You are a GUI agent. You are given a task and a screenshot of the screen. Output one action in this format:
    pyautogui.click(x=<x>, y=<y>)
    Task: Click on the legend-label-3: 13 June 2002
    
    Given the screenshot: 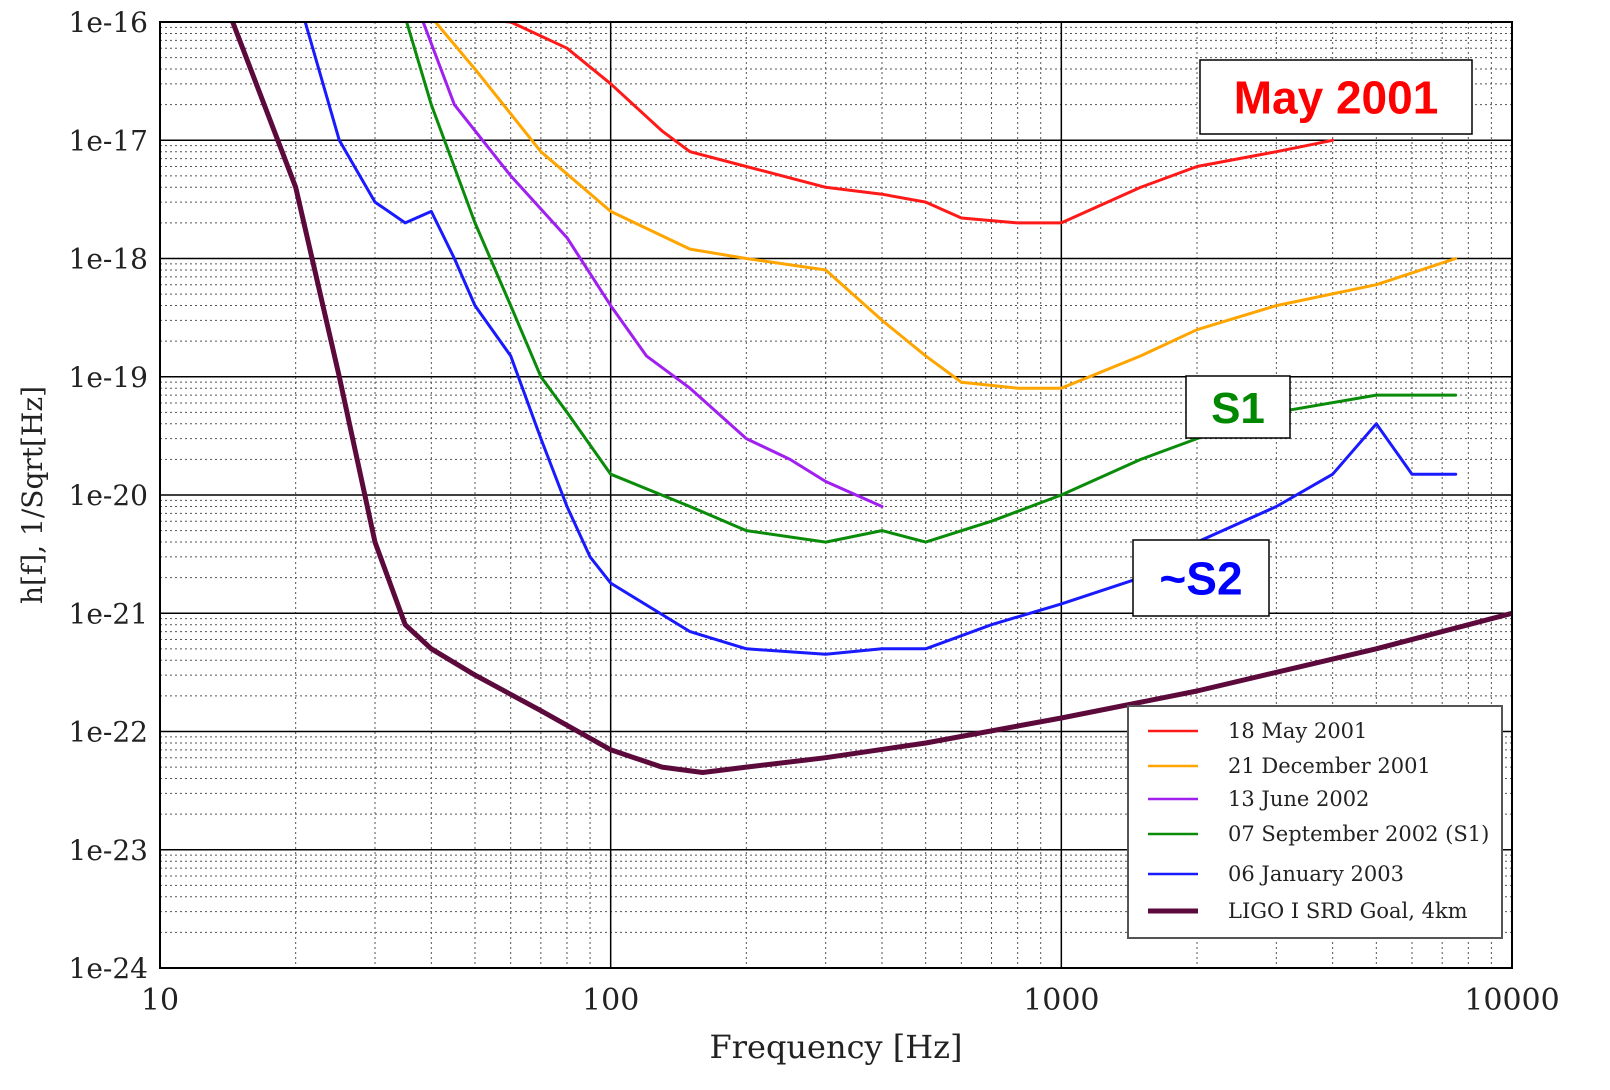 What is the action you would take?
    pyautogui.click(x=1298, y=799)
    